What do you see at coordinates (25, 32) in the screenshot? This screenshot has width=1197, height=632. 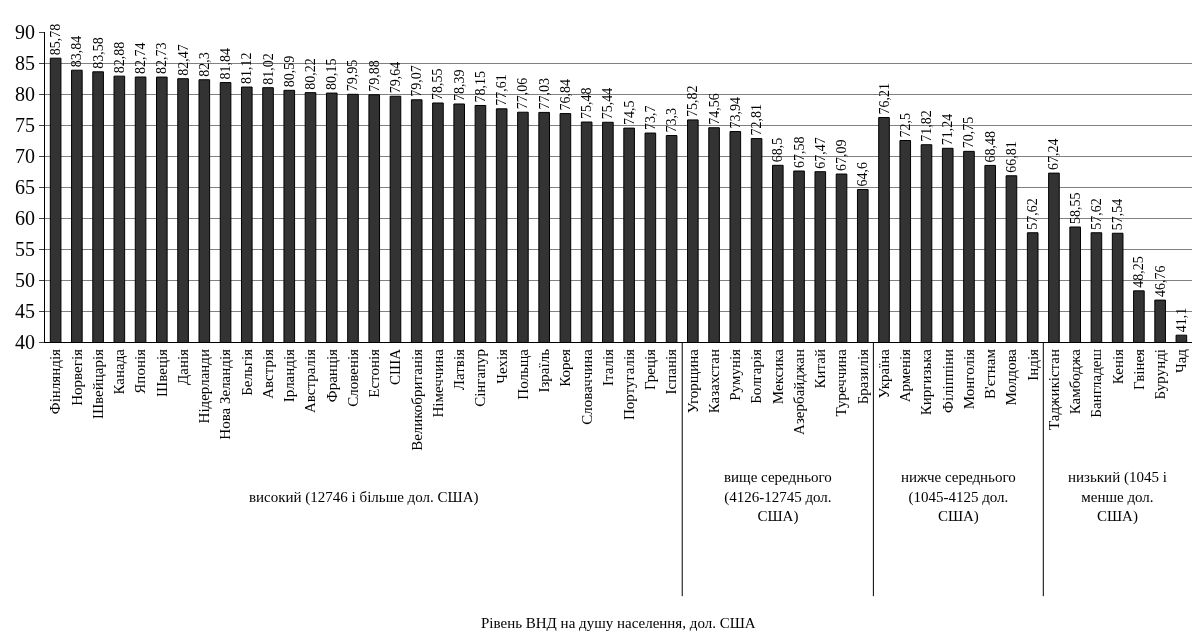 I see `y-tick-label: 90` at bounding box center [25, 32].